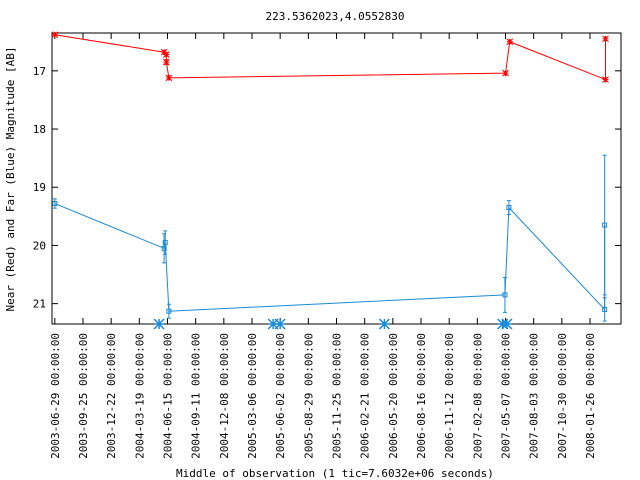  What do you see at coordinates (83, 396) in the screenshot?
I see `x-tick-label: 2003-09-25 00:00:00` at bounding box center [83, 396].